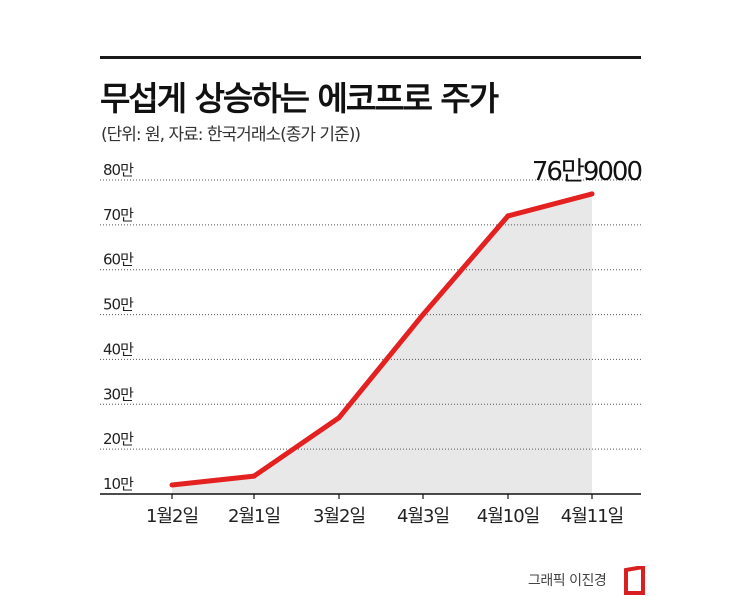  What do you see at coordinates (118, 484) in the screenshot?
I see `y-tick-label: 10만` at bounding box center [118, 484].